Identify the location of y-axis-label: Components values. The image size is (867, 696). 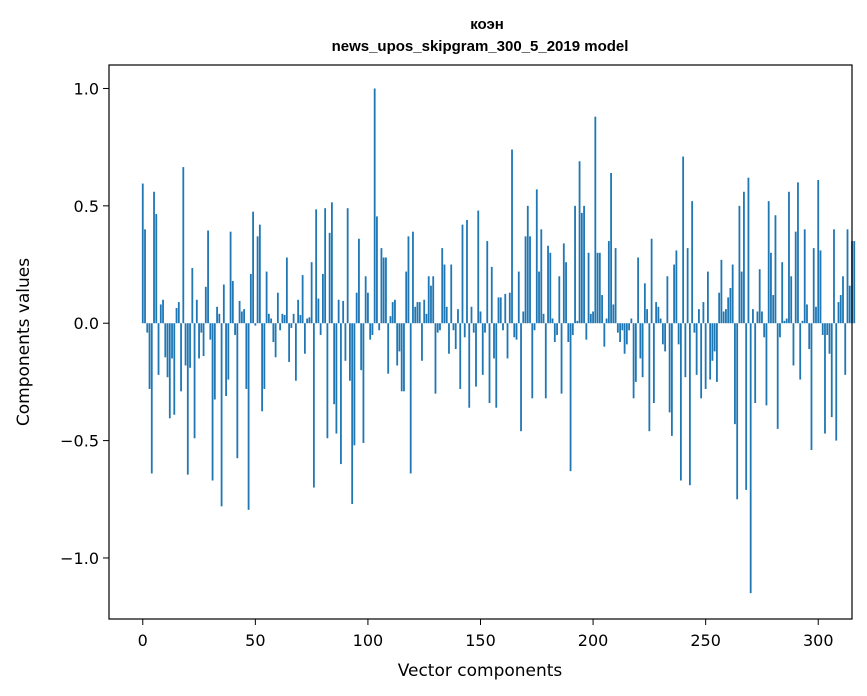
(24, 342).